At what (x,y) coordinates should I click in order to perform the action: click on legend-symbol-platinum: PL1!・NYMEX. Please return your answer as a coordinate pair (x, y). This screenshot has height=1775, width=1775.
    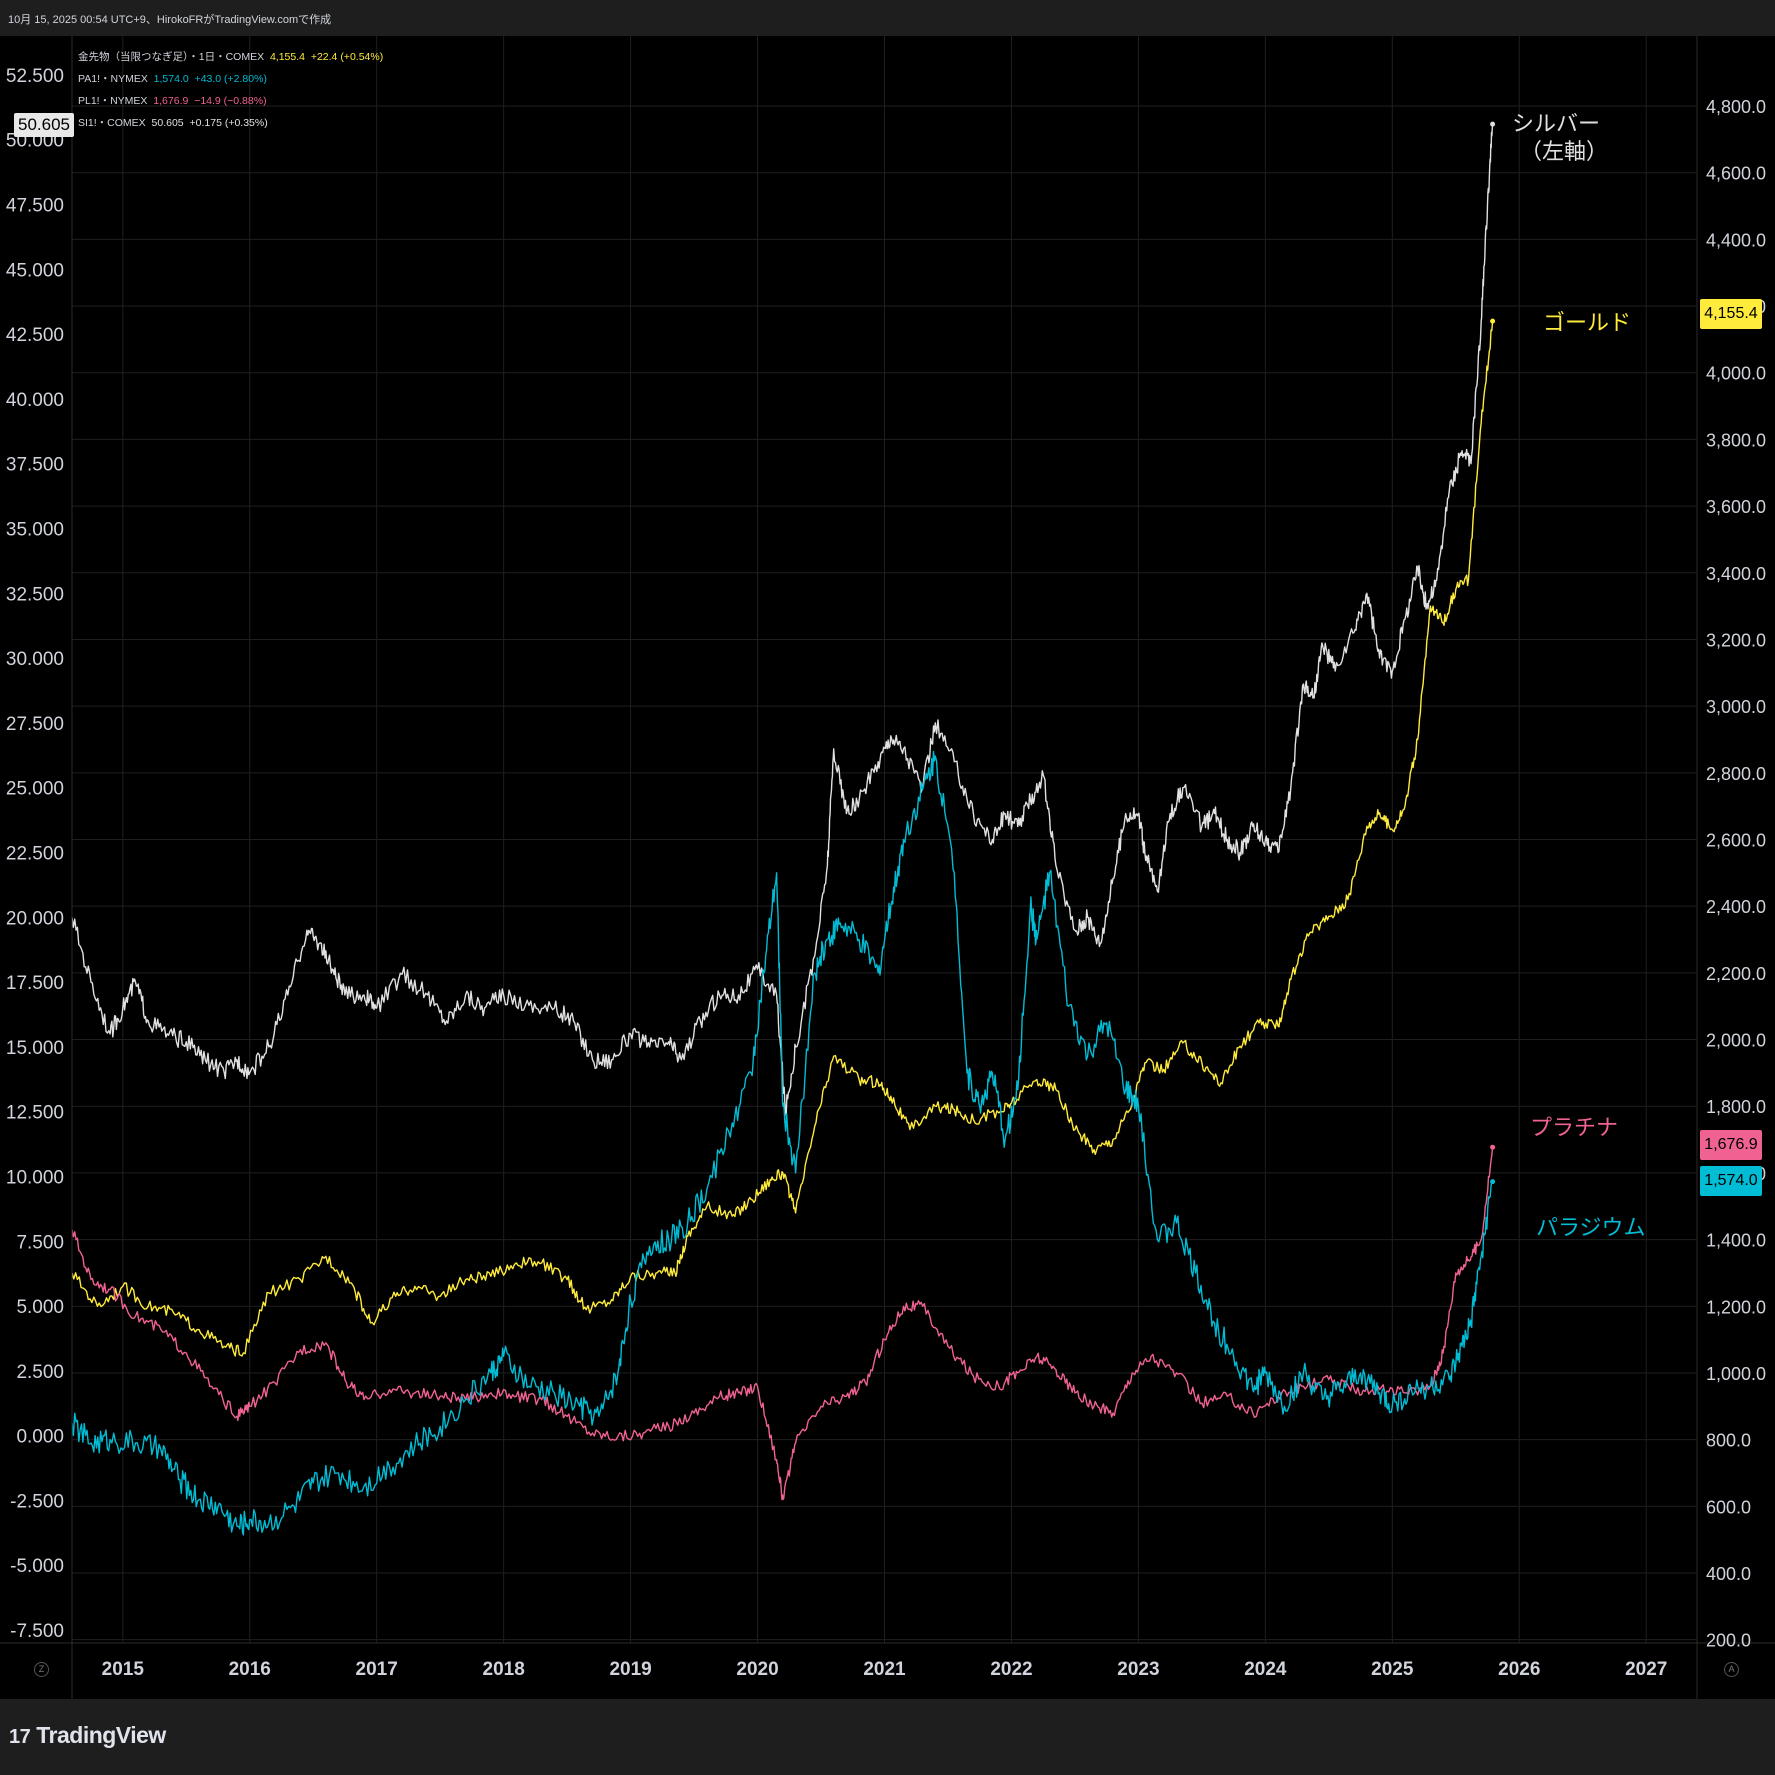
    Looking at the image, I should click on (113, 101).